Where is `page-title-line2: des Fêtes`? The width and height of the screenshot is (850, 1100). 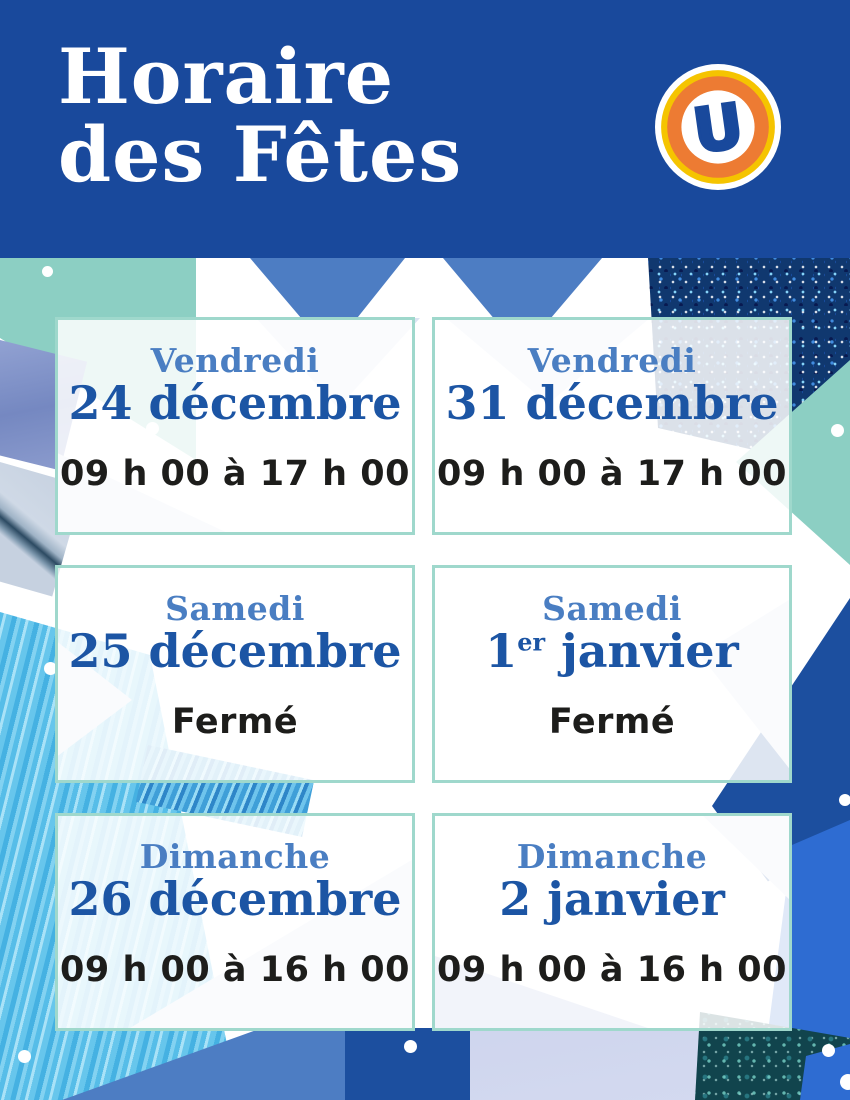
page-title-line2: des Fêtes is located at coordinates (260, 155).